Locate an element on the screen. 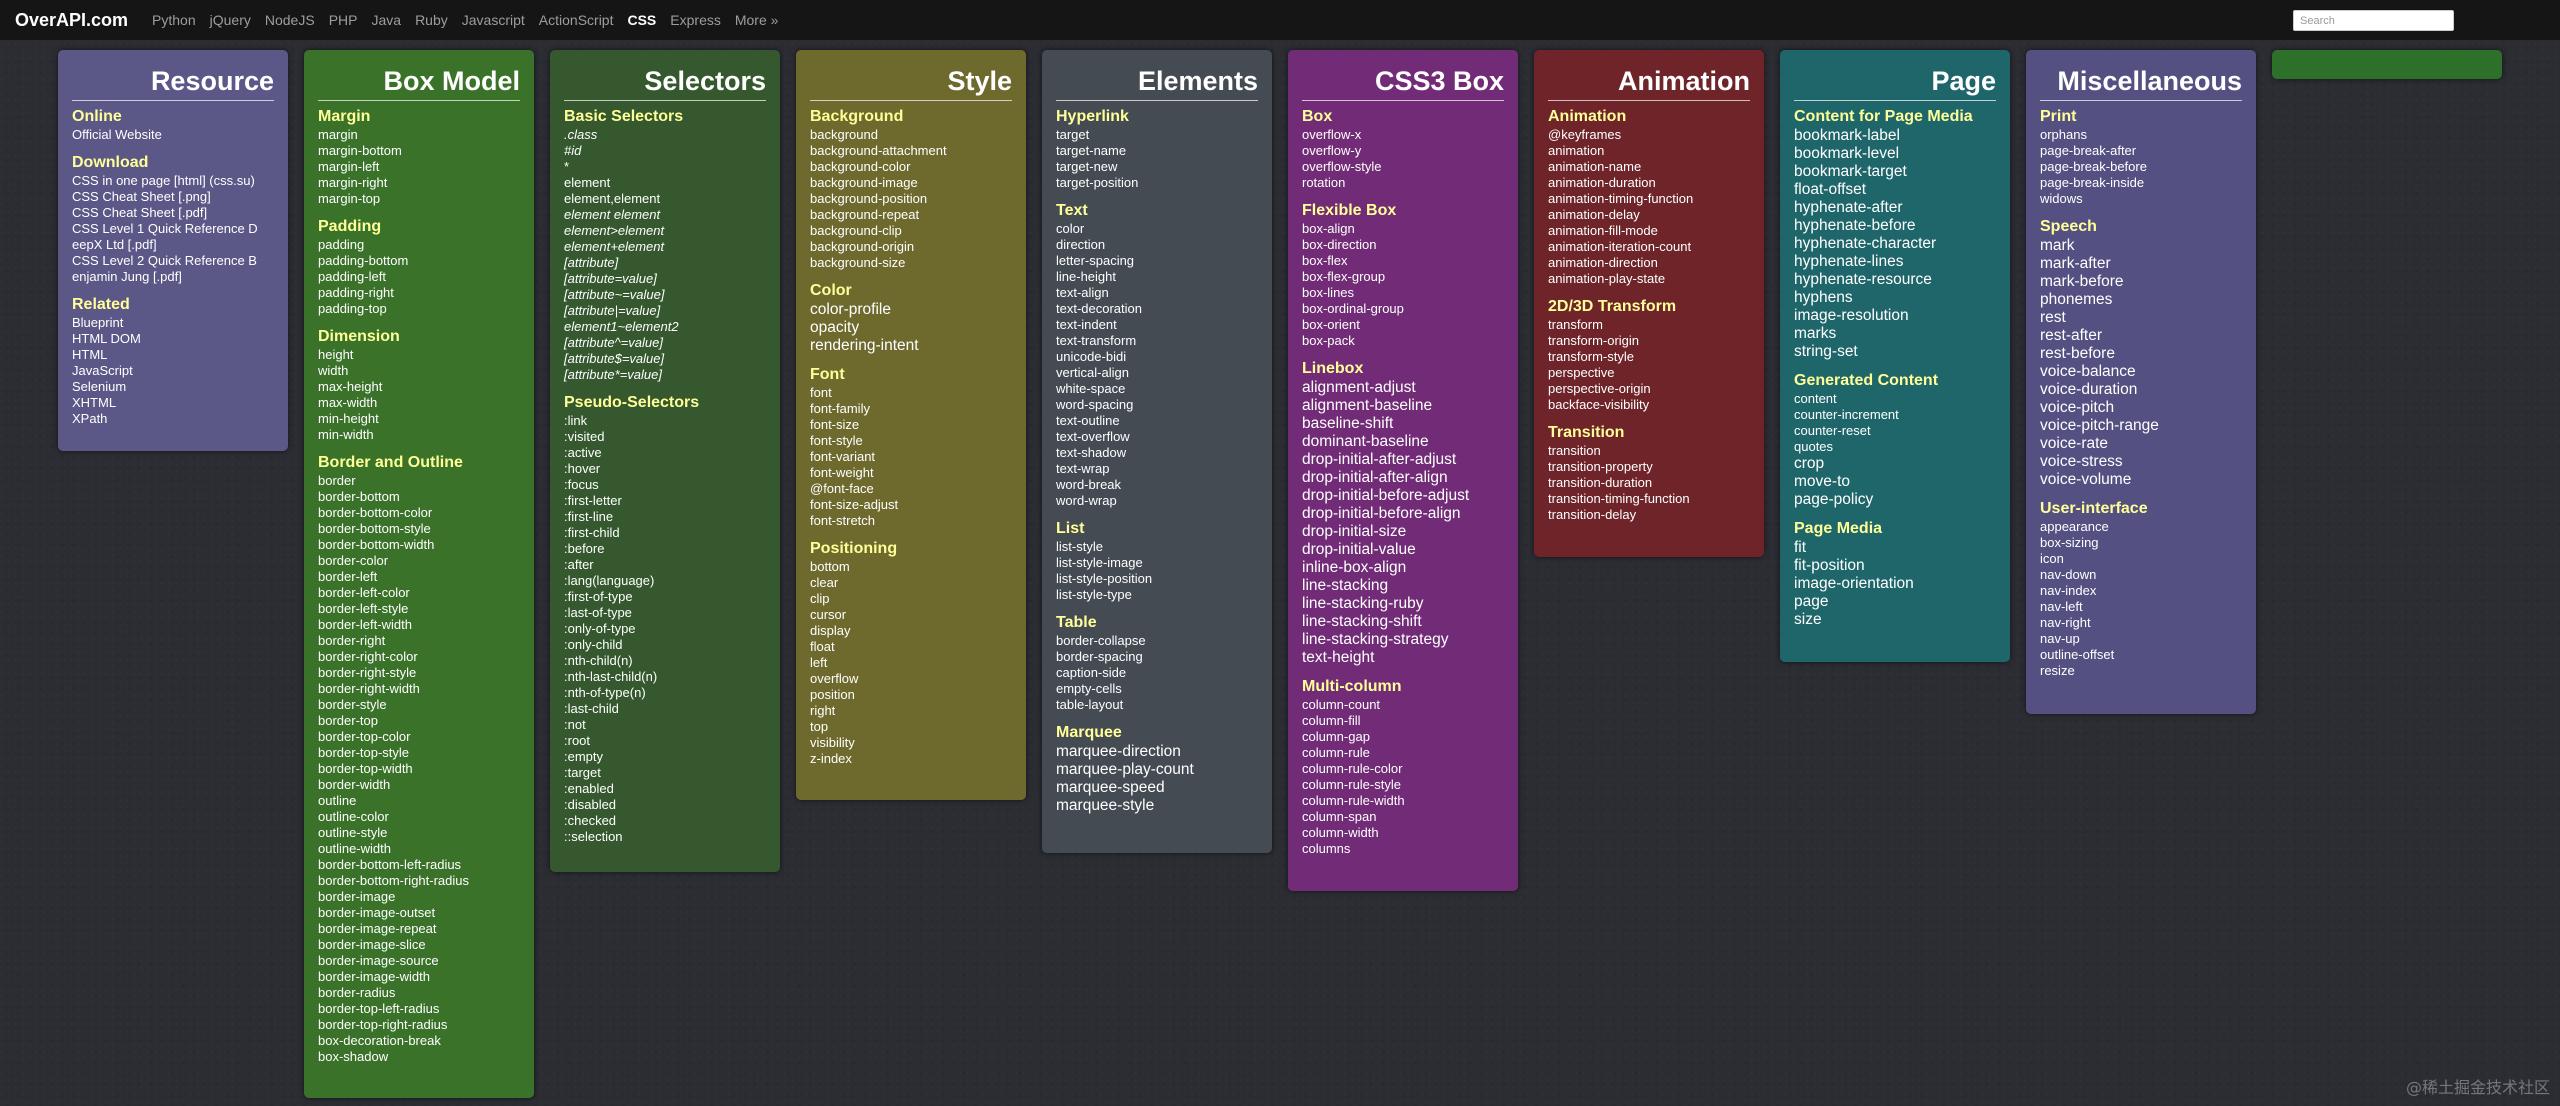 This screenshot has height=1106, width=2560. reference-link: :first-line is located at coordinates (589, 516).